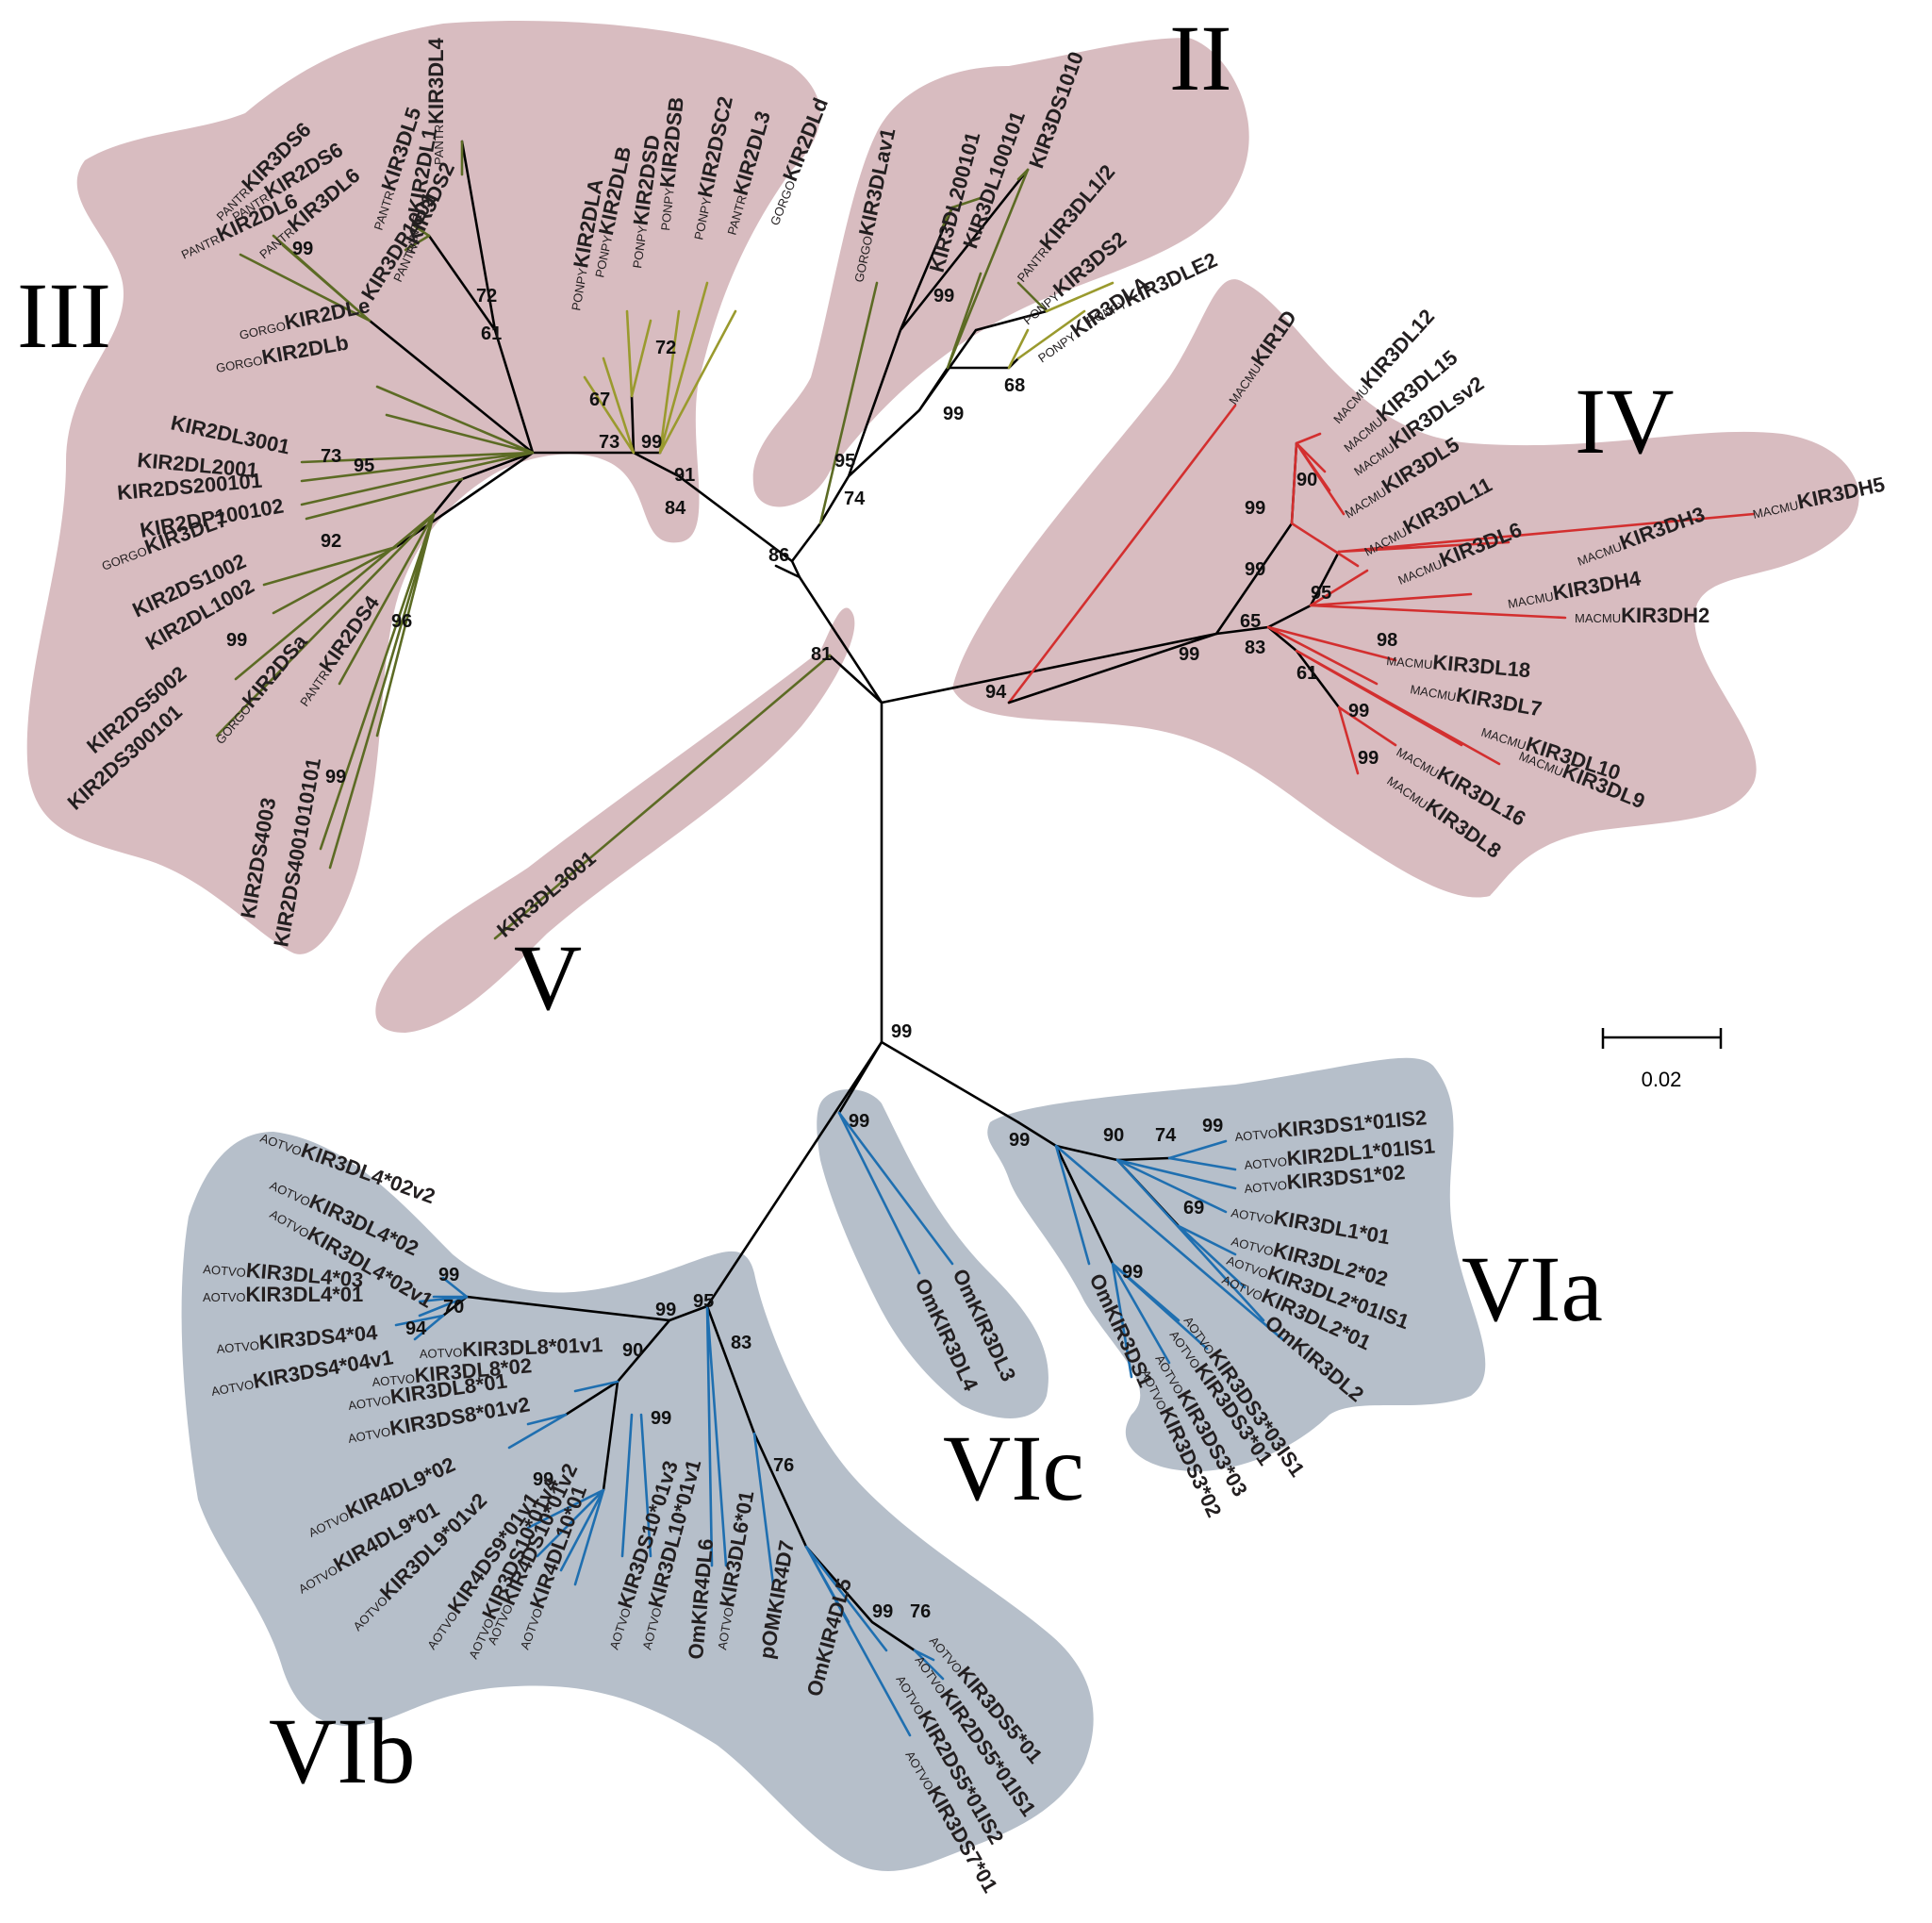  Describe the element at coordinates (476, 505) in the screenshot. I see `branches-III-leaves` at that location.